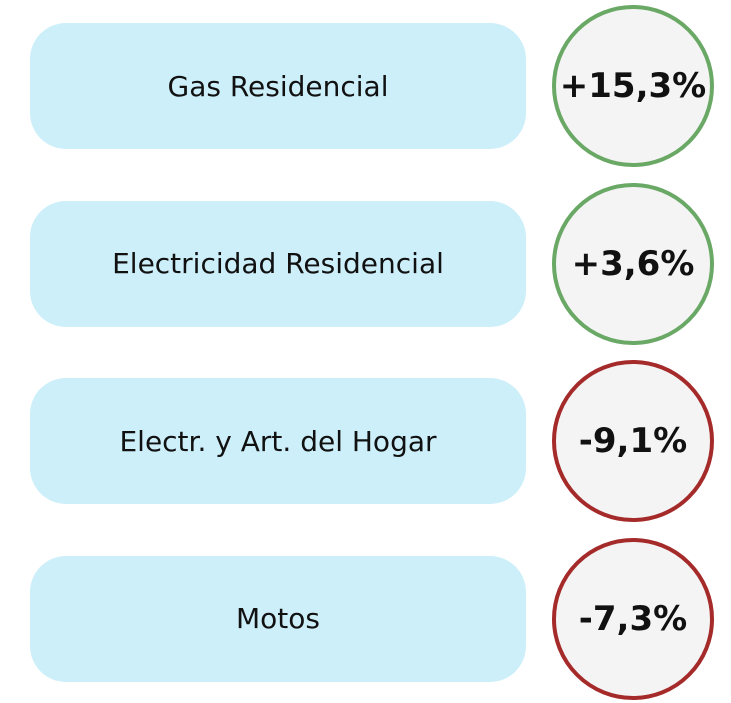 The image size is (731, 703). I want to click on category-pill: Motos, so click(278, 618).